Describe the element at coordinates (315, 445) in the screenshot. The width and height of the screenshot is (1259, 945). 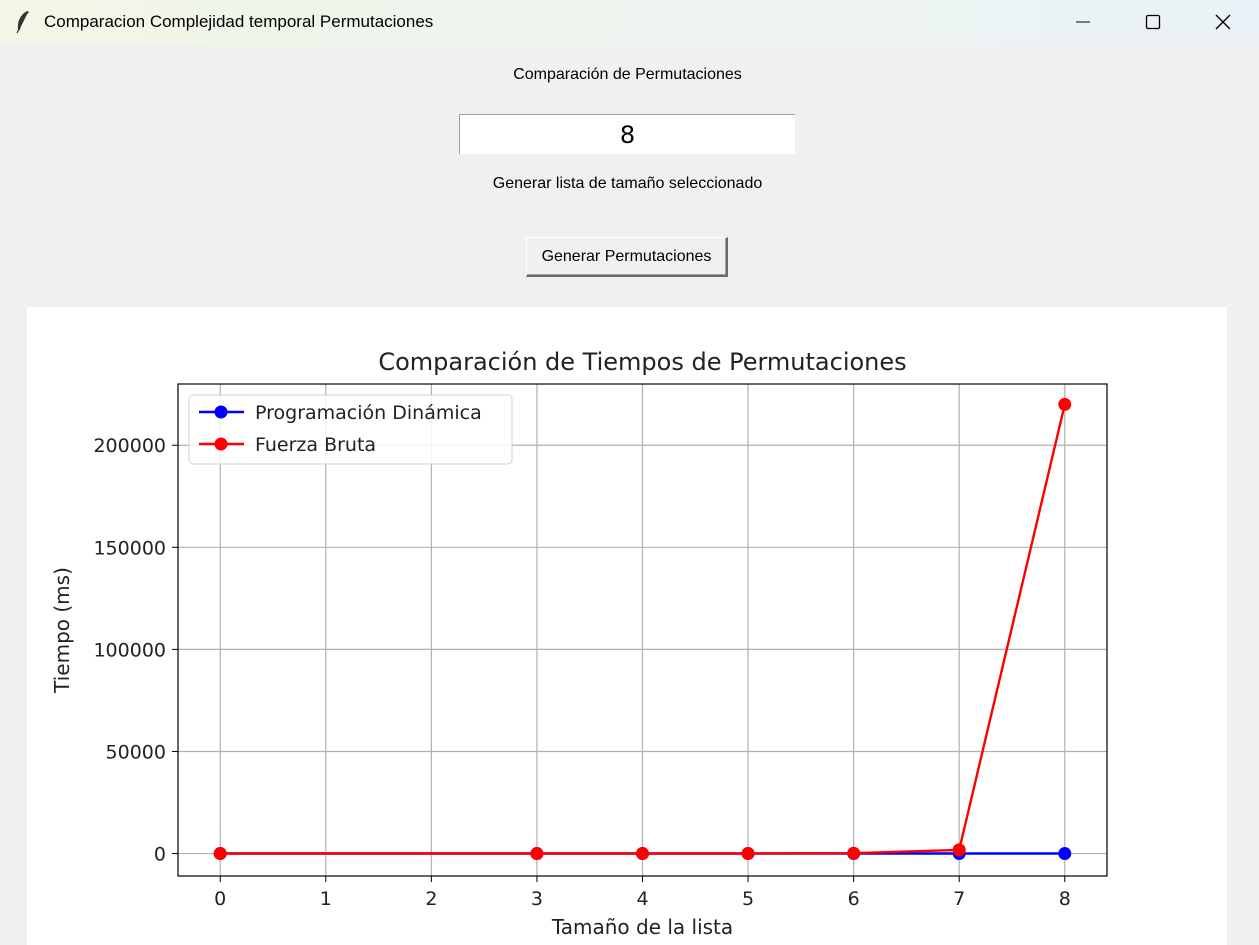
I see `legend-label: Fuerza Bruta` at that location.